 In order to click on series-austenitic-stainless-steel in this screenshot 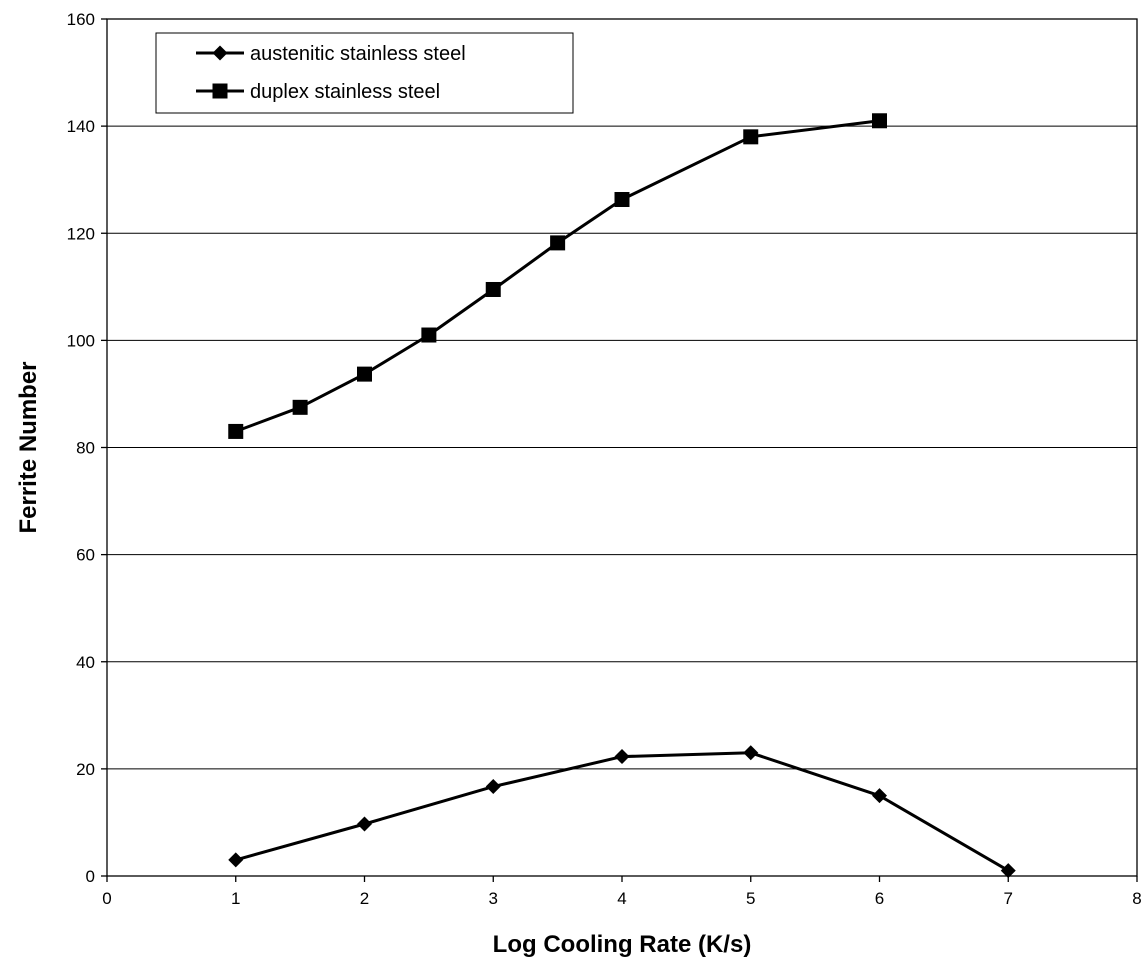, I will do `click(622, 812)`.